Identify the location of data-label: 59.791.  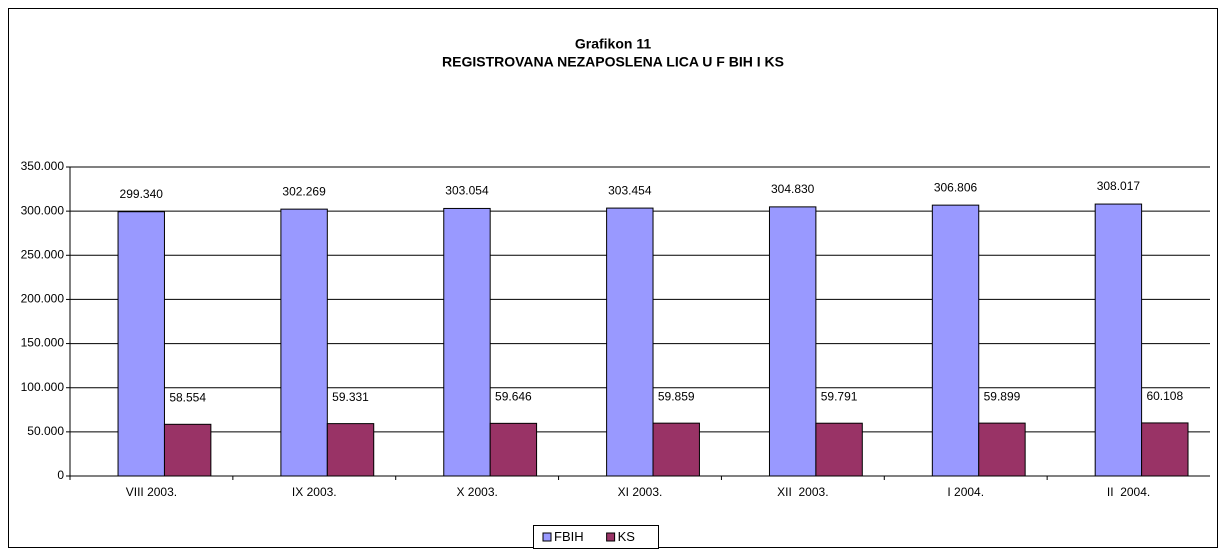
(839, 396).